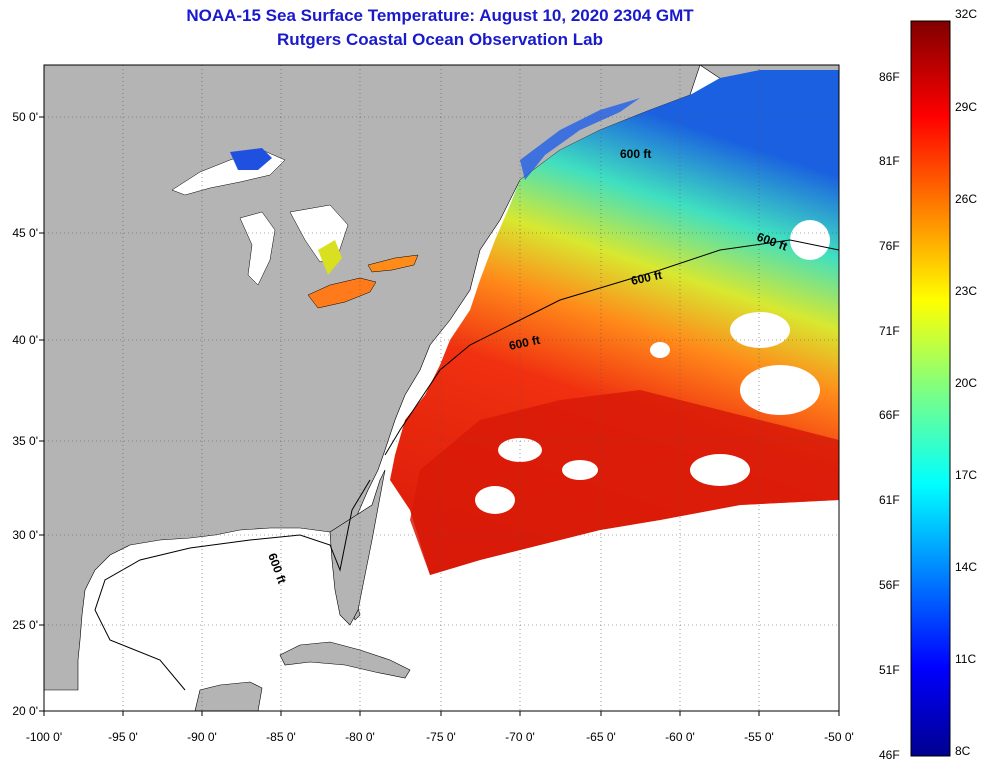 Image resolution: width=984 pixels, height=770 pixels. I want to click on colorbar-fahrenheit-label: 81F, so click(889, 161).